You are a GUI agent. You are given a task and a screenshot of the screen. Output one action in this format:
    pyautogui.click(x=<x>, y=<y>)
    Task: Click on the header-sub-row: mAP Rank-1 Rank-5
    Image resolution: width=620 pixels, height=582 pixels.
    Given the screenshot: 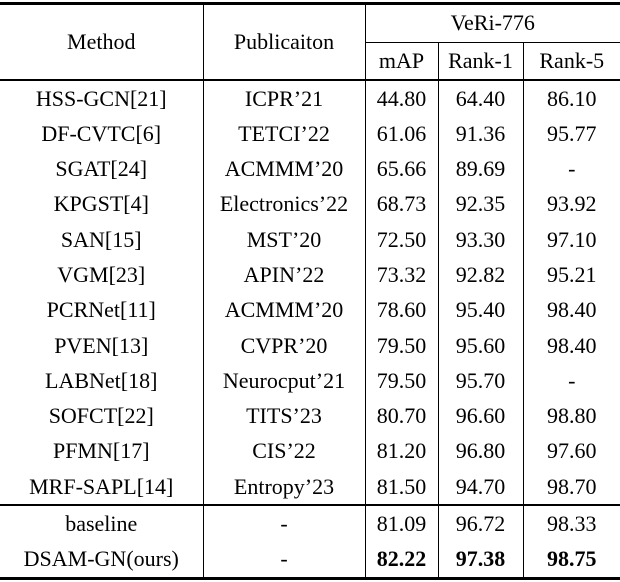 What is the action you would take?
    pyautogui.click(x=310, y=61)
    